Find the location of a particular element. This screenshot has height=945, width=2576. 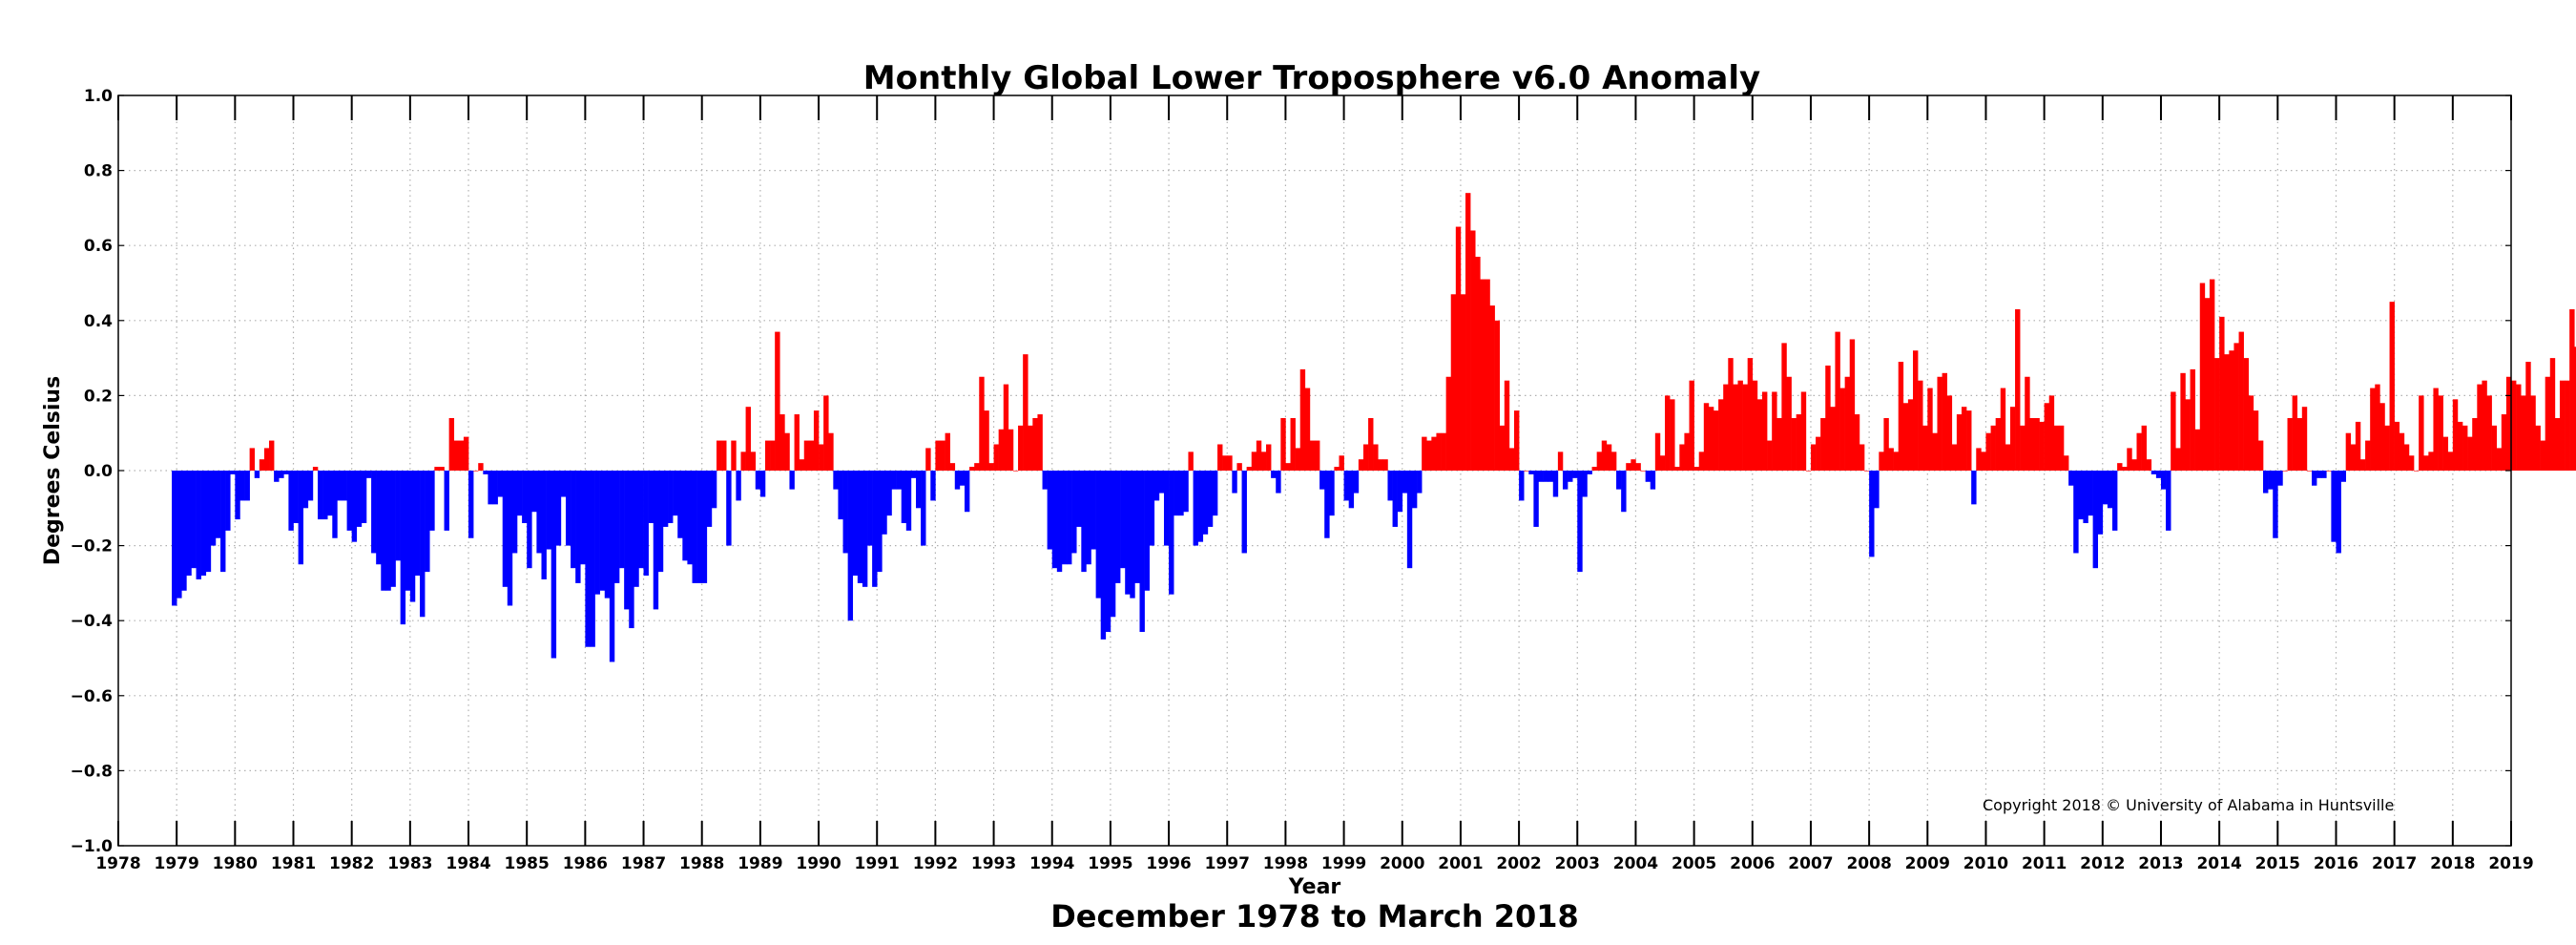

x-tick-label: 2016 is located at coordinates (2336, 864).